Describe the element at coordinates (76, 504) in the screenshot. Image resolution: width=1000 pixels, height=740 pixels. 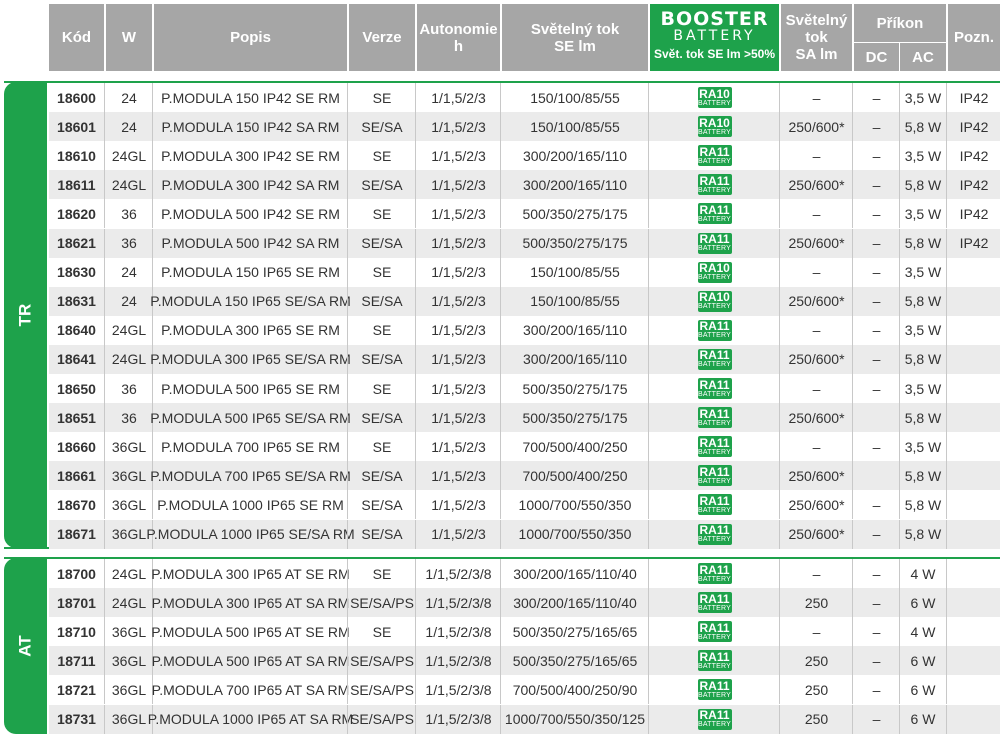
I see `cell-text: 18670` at that location.